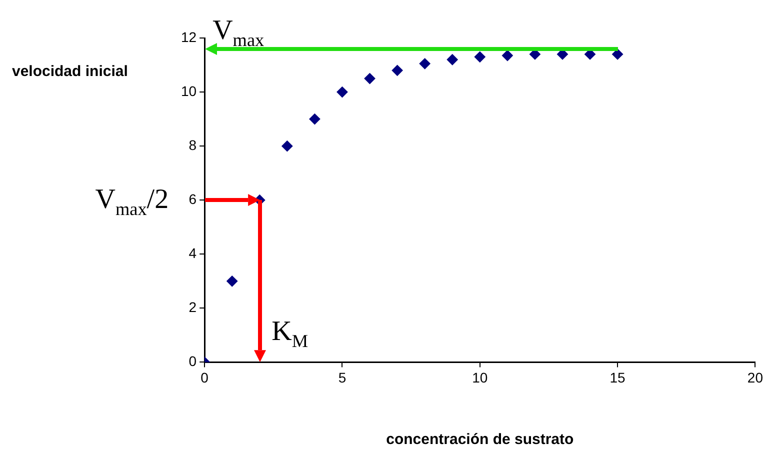  What do you see at coordinates (192, 361) in the screenshot?
I see `y-tick-label: 0` at bounding box center [192, 361].